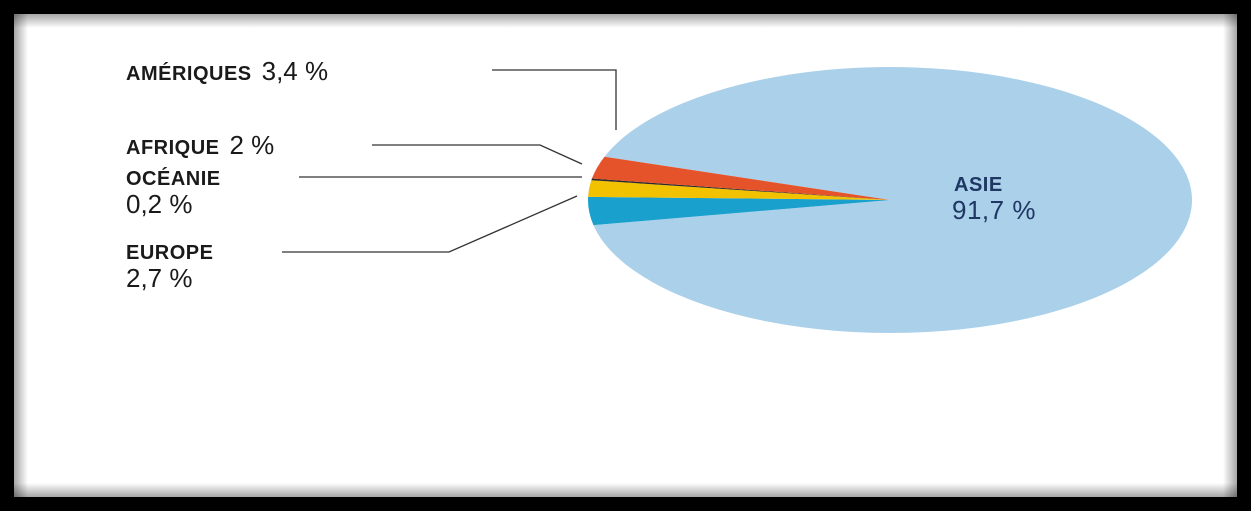  I want to click on label-ameriques-name: AMÉRIQUES, so click(189, 73).